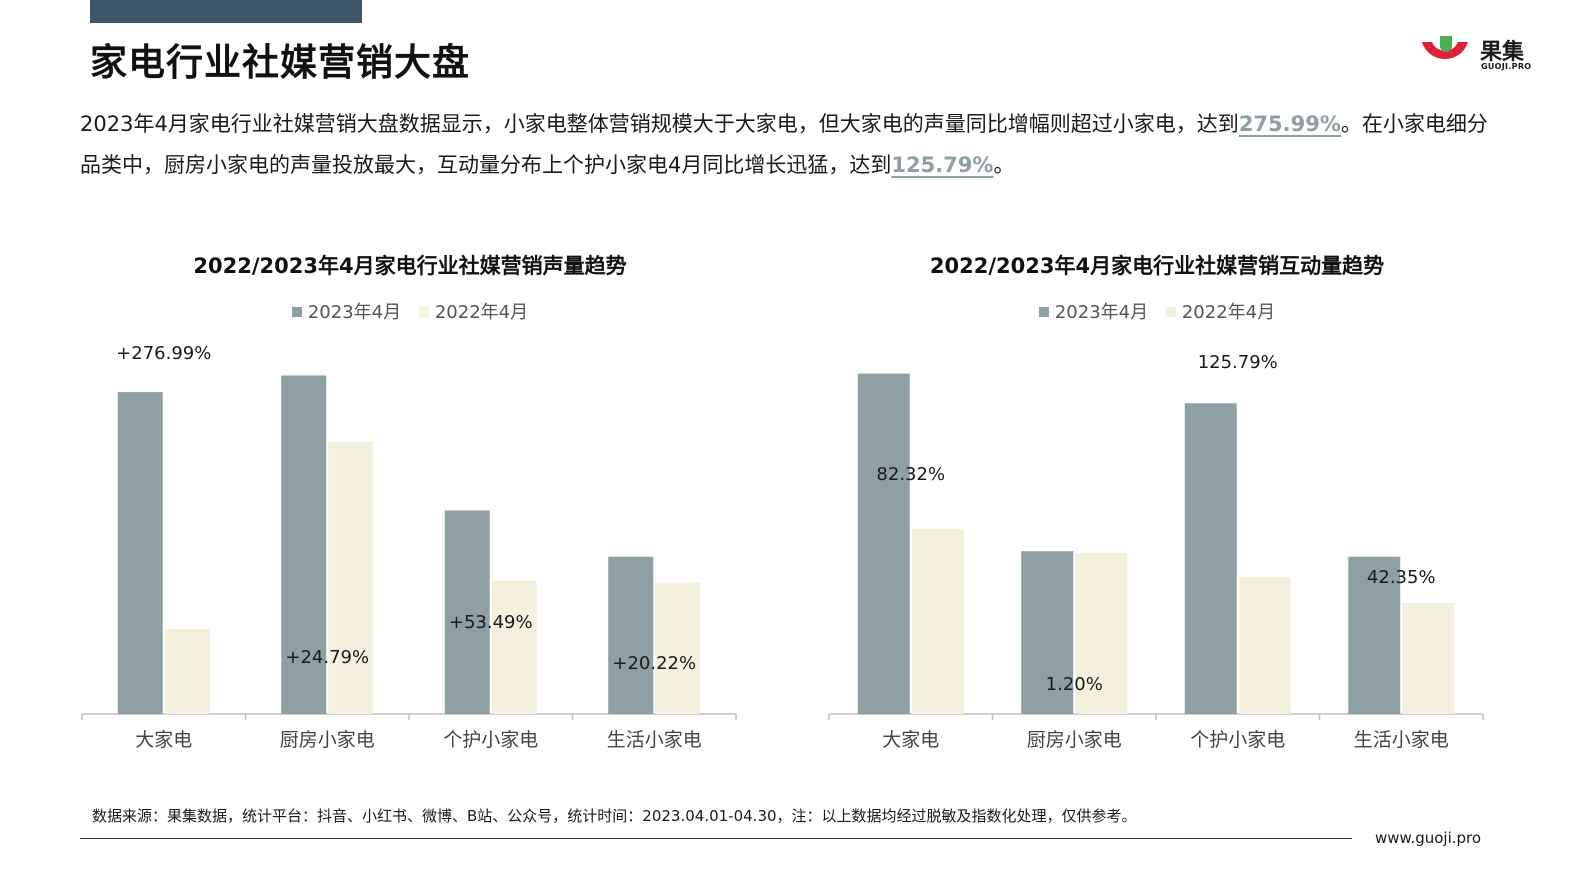 This screenshot has width=1587, height=892. What do you see at coordinates (1478, 54) in the screenshot?
I see `brand-logo: 果集 GUOJI.PRO` at bounding box center [1478, 54].